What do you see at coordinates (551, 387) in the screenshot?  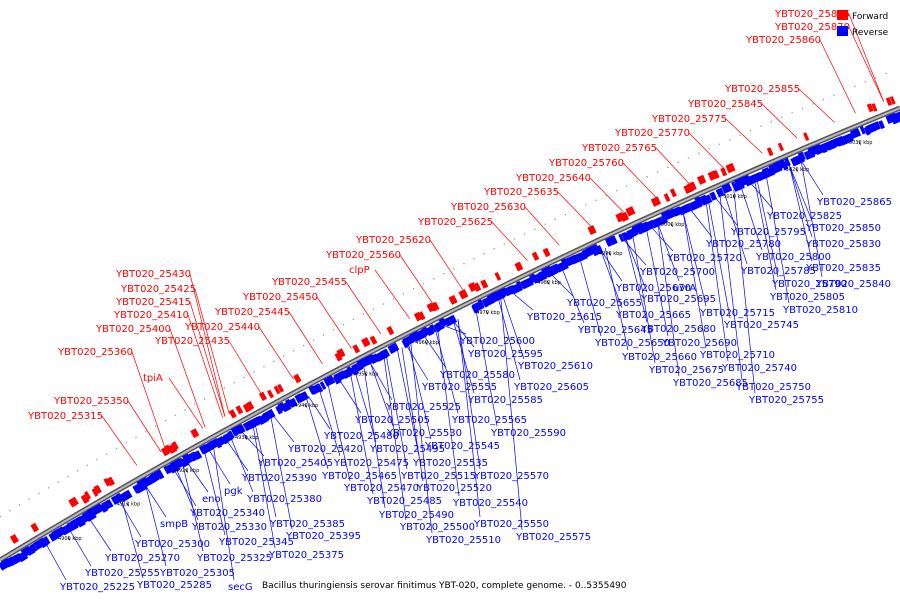 I see `reverse-gene-label: YBT020_25605` at bounding box center [551, 387].